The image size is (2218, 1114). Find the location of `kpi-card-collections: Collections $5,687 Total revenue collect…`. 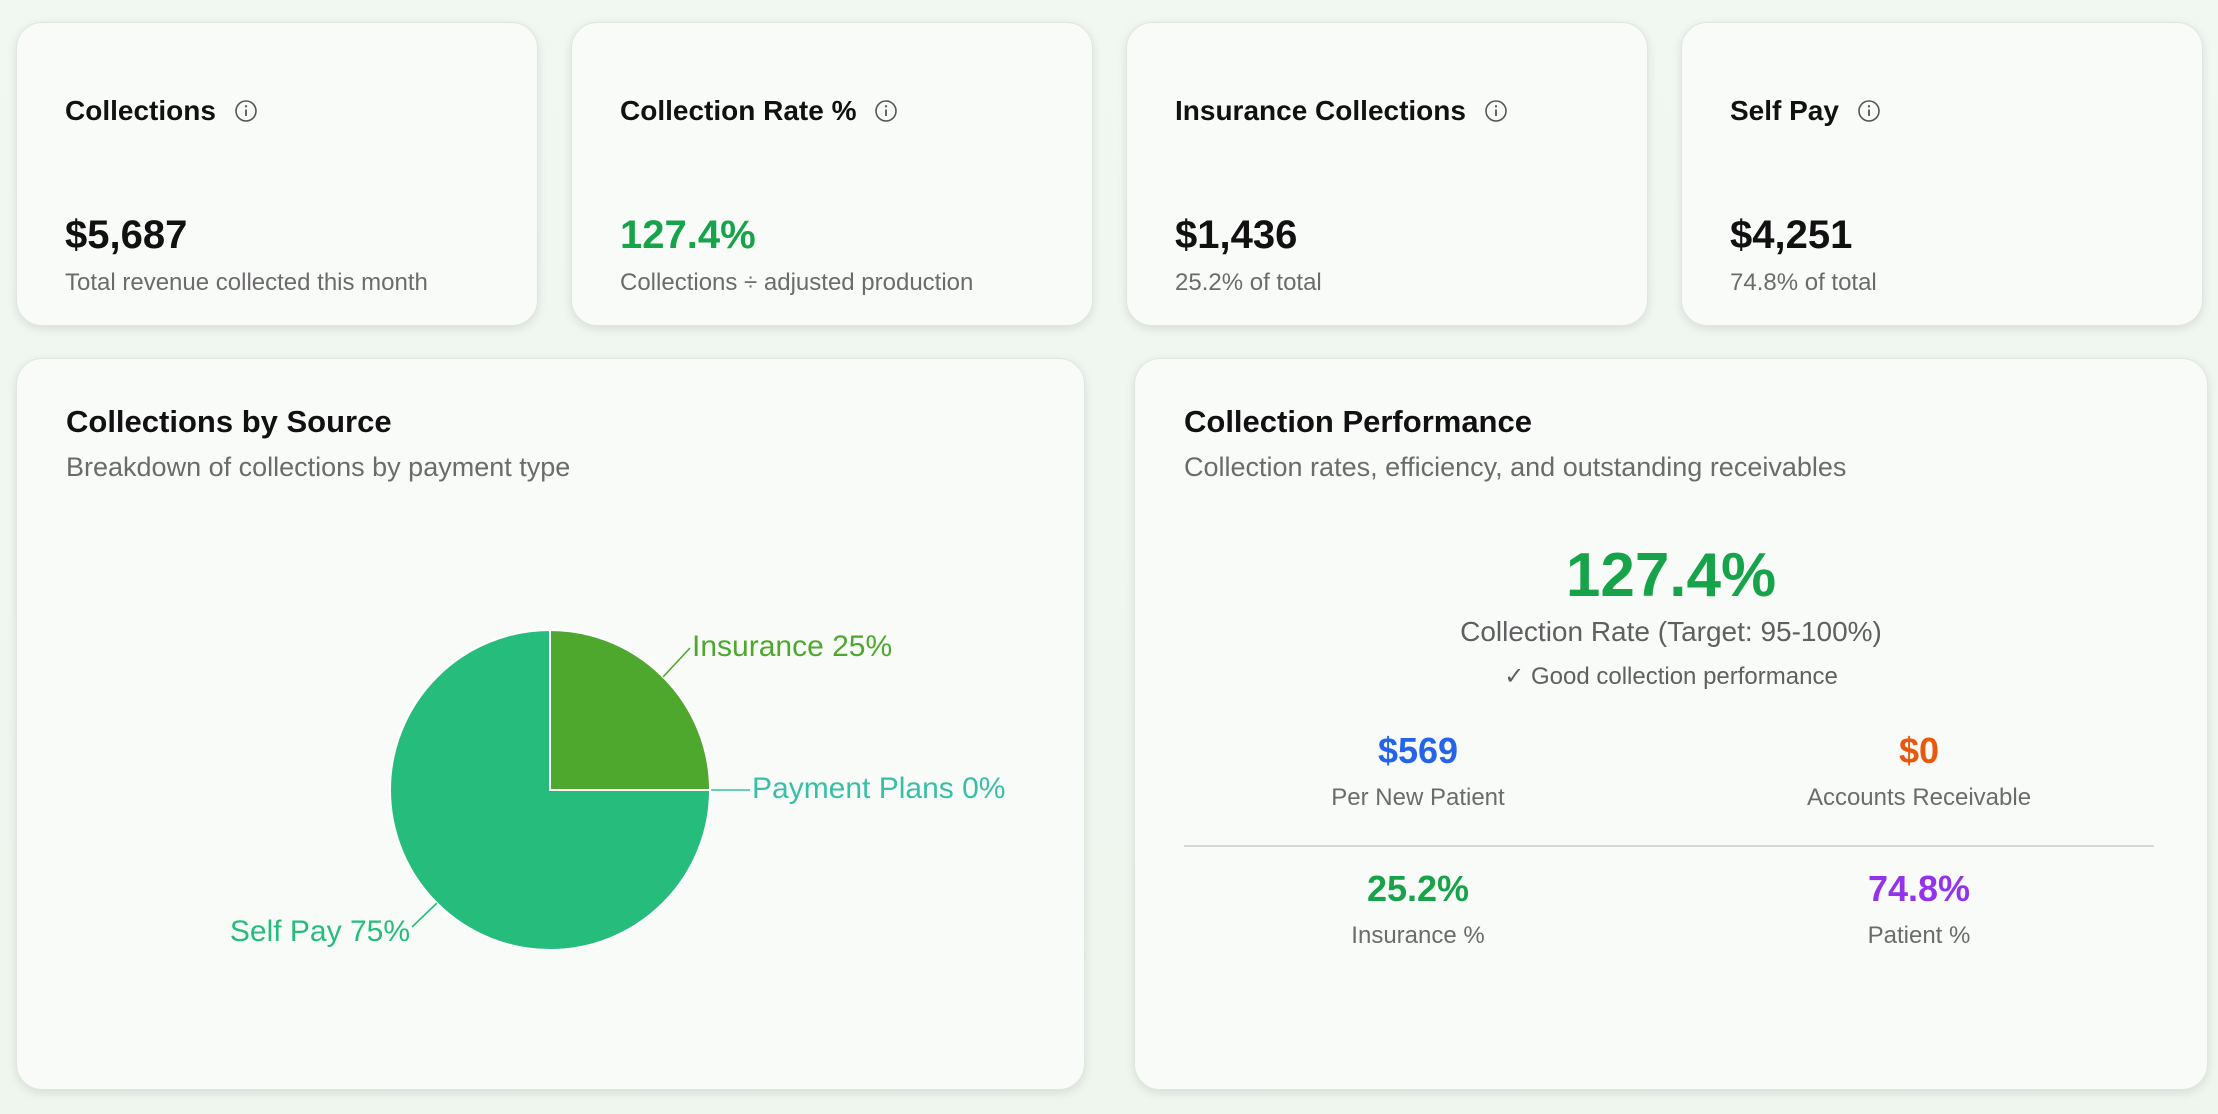

kpi-card-collections: Collections $5,687 Total revenue collect… is located at coordinates (277, 174).